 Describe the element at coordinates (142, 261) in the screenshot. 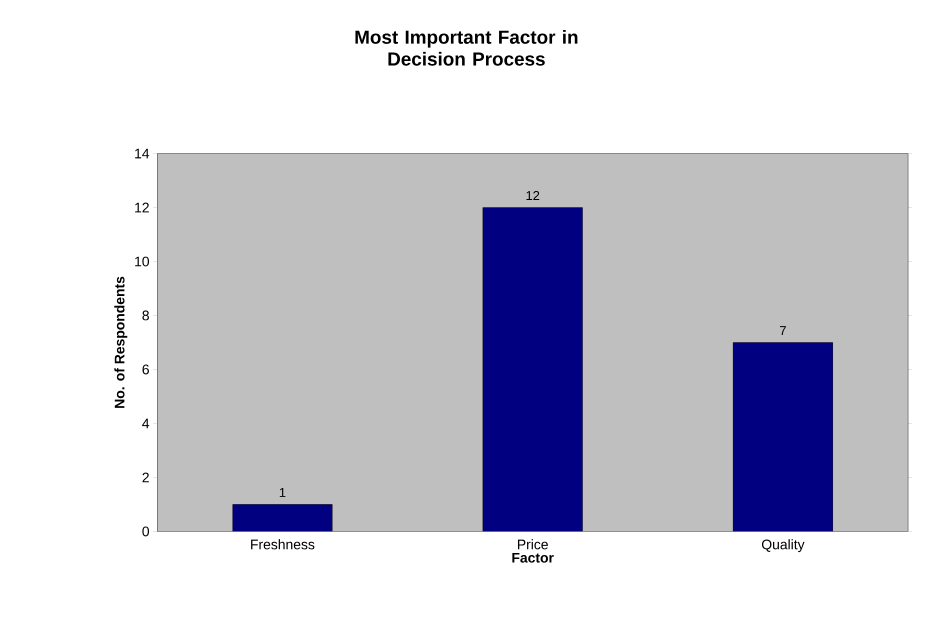

I see `y-tick-label: 10` at that location.